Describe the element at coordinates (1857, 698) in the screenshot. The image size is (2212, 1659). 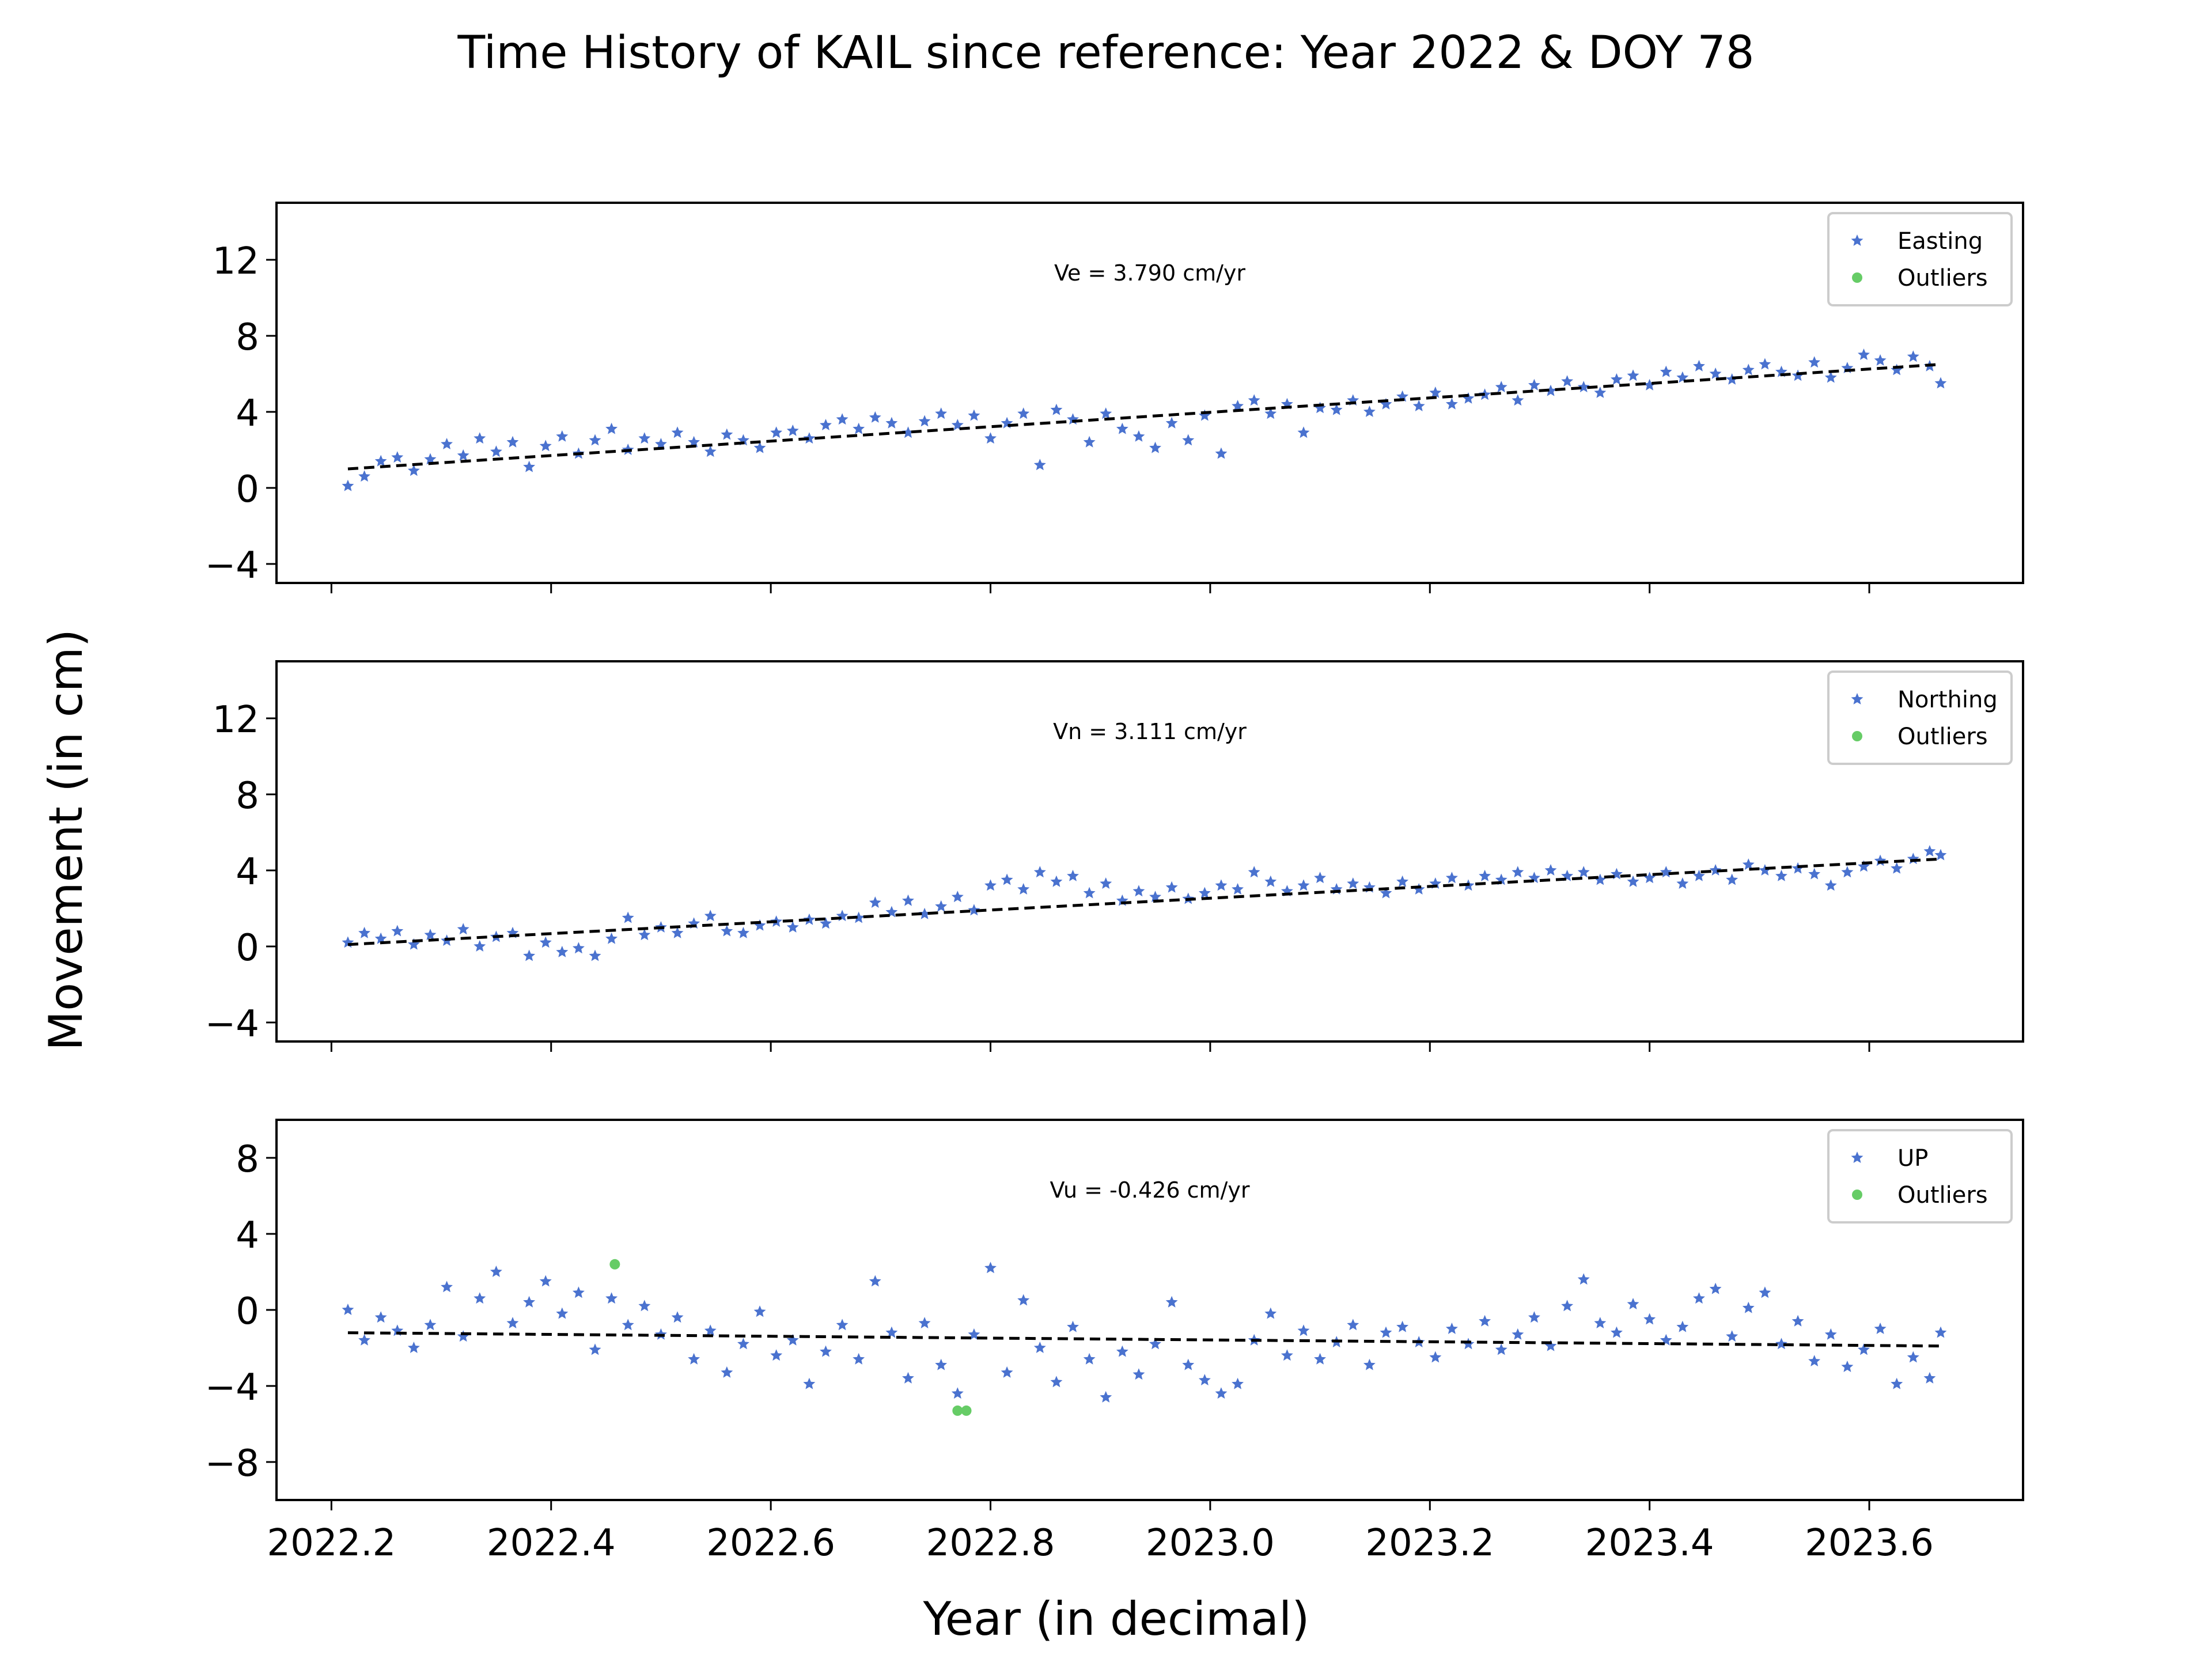
I see `legend-star-marker` at that location.